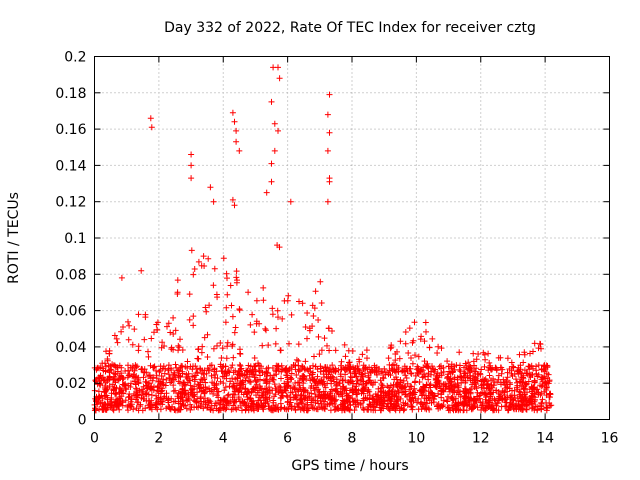  What do you see at coordinates (75, 58) in the screenshot?
I see `y-tick-label: 0.2` at bounding box center [75, 58].